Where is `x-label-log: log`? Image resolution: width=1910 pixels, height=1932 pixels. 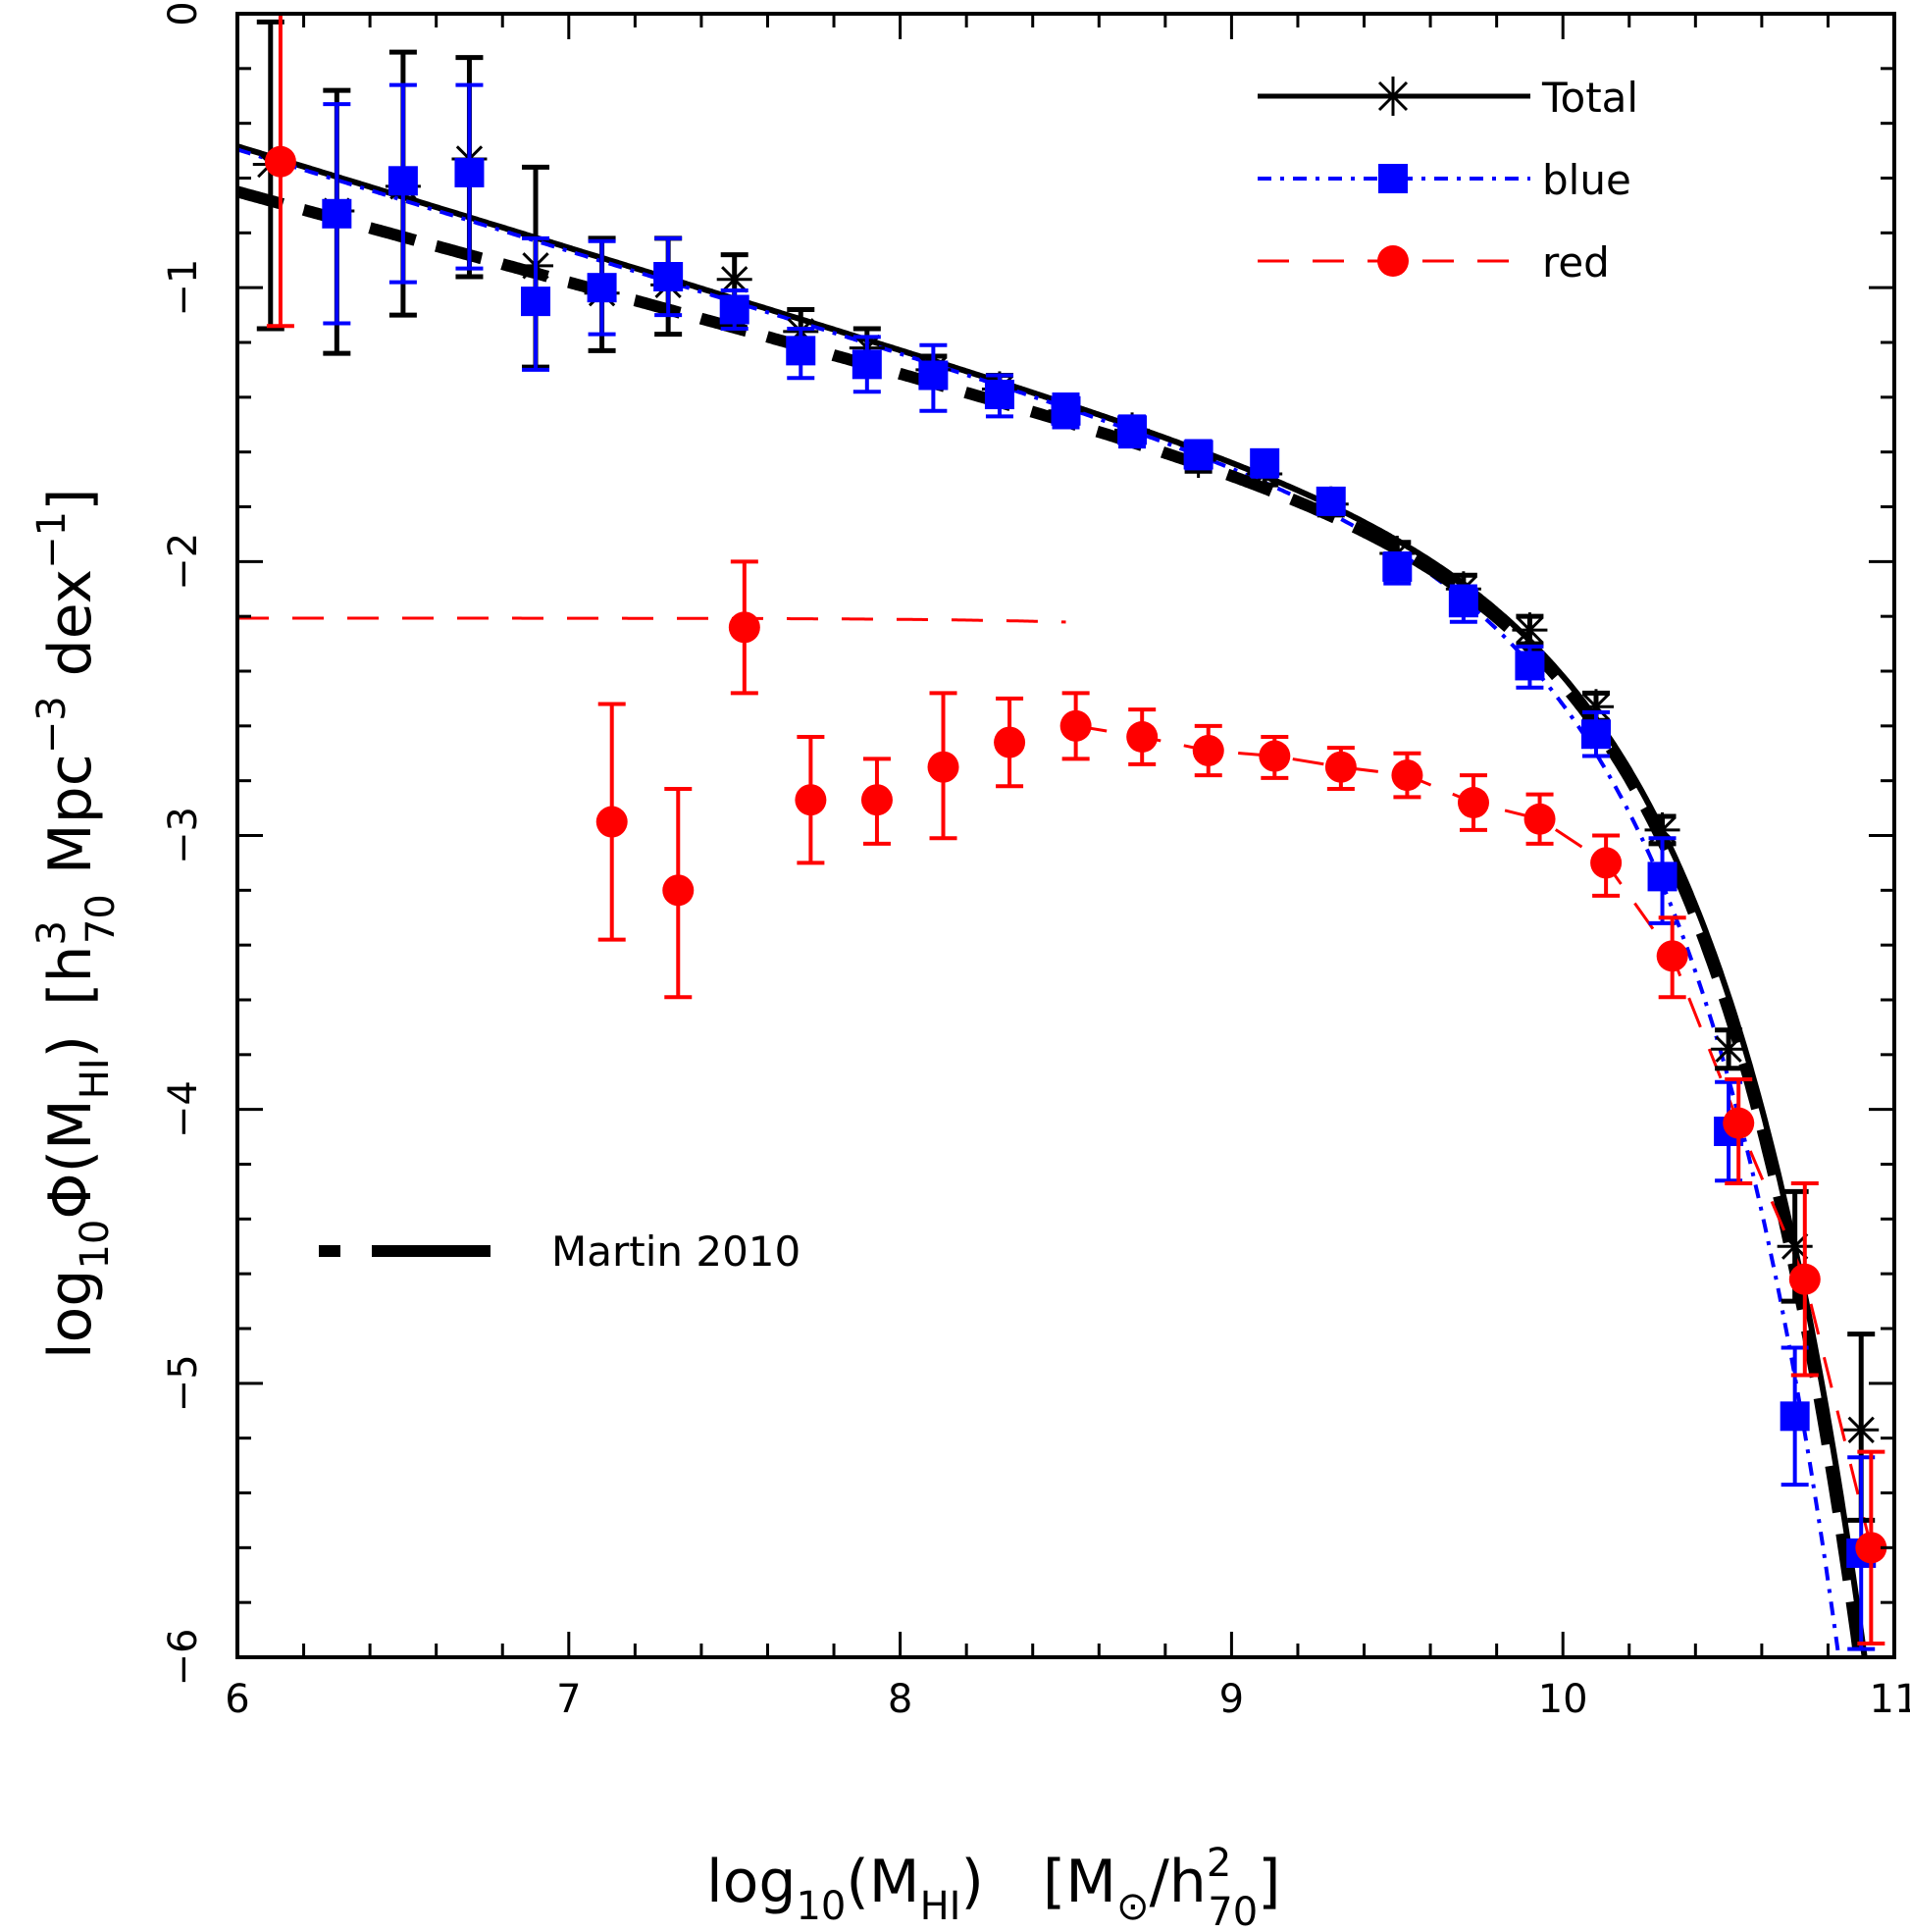
x-label-log: log is located at coordinates (751, 1882).